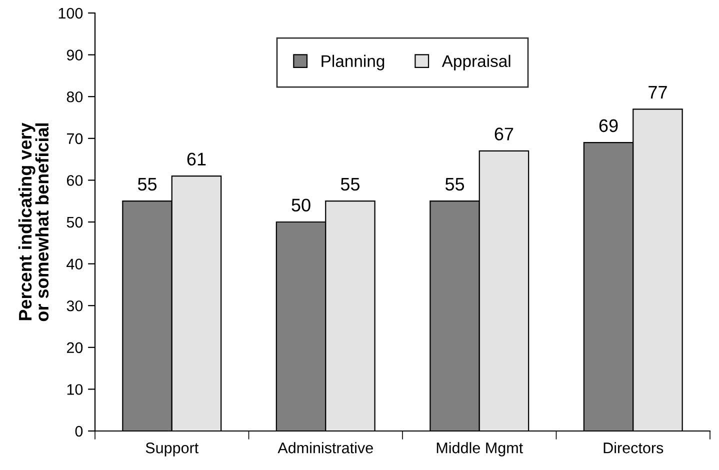 The width and height of the screenshot is (719, 470). Describe the element at coordinates (476, 62) in the screenshot. I see `legend-label: Appraisal` at that location.